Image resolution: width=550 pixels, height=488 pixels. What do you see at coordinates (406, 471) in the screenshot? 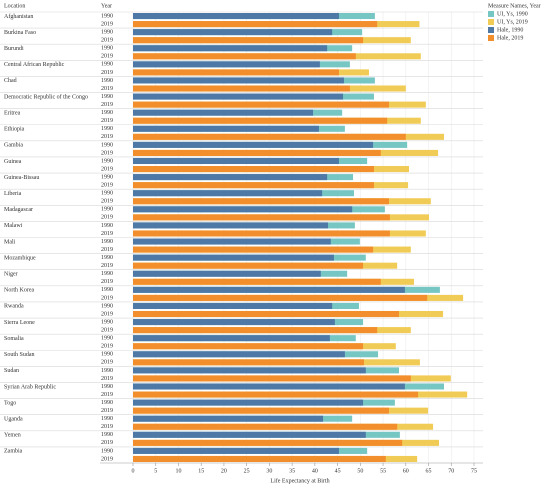
I see `x-tick-label: 60` at bounding box center [406, 471].